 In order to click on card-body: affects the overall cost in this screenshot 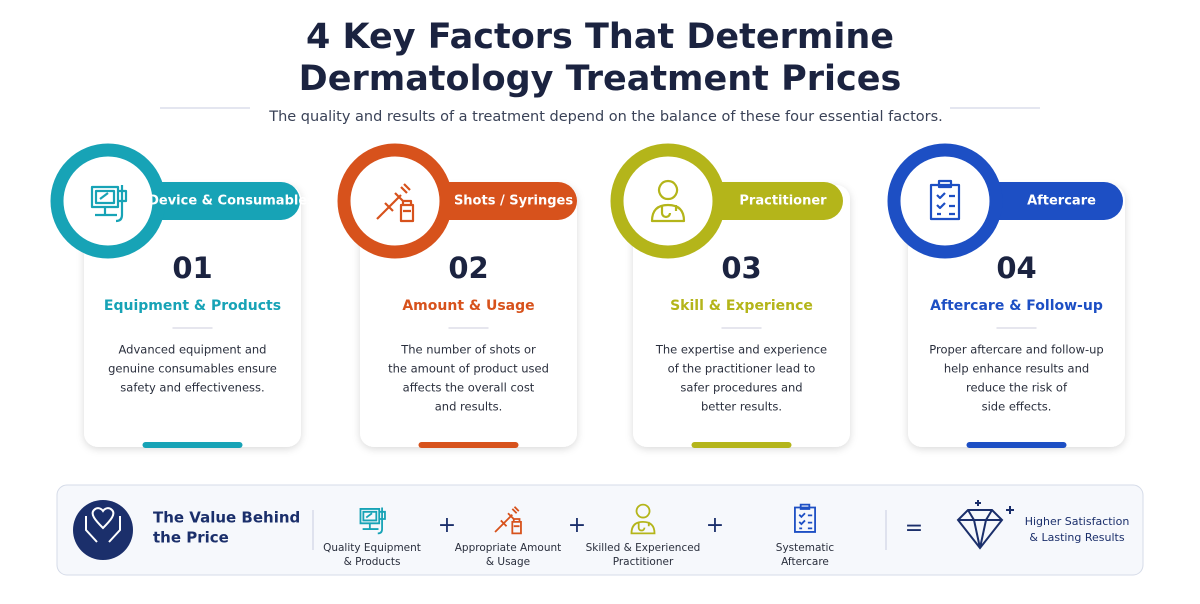, I will do `click(469, 388)`.